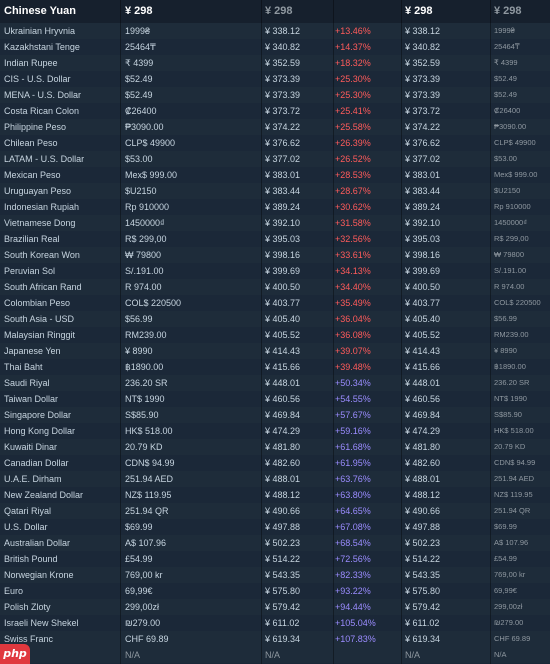 This screenshot has width=550, height=664. What do you see at coordinates (283, 95) in the screenshot?
I see `converted-price: ¥ 373.39` at bounding box center [283, 95].